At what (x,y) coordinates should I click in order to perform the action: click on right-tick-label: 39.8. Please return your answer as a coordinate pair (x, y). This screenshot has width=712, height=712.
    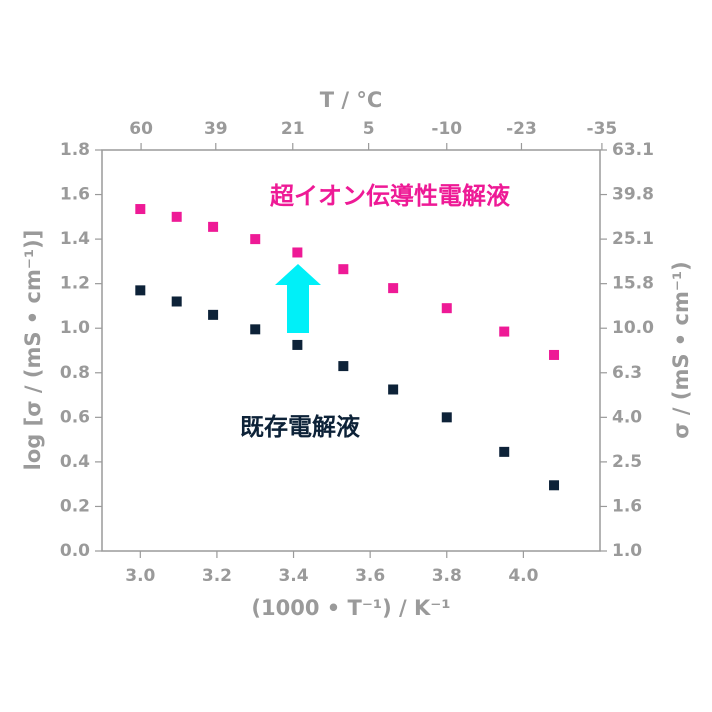
    Looking at the image, I should click on (633, 195).